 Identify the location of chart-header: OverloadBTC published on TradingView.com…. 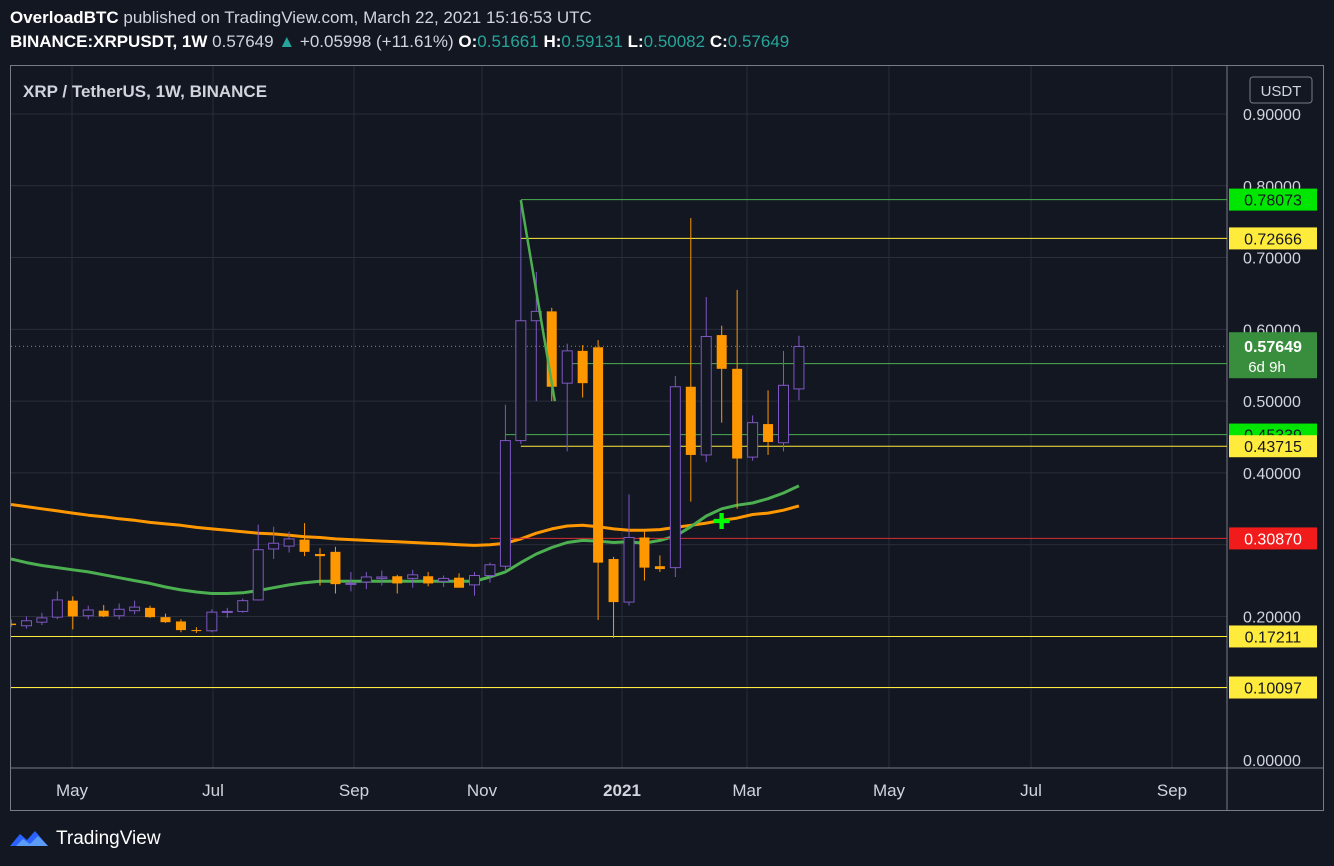
(665, 30).